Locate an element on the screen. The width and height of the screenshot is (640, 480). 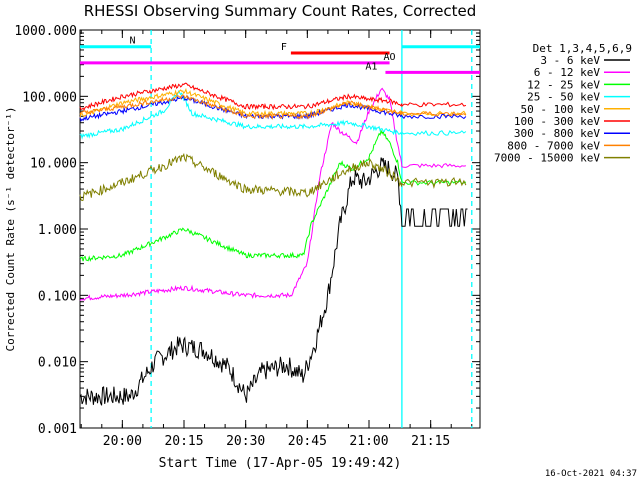
attenuator-annotations: N F AO A1 is located at coordinates (280, 55).